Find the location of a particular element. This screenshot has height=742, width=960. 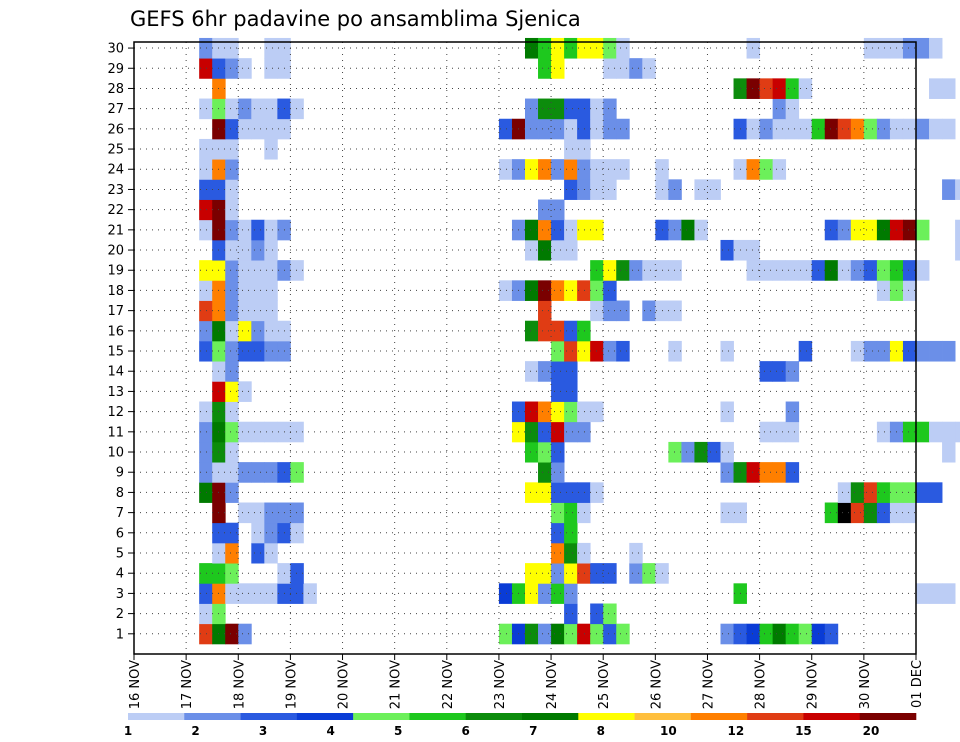

x-tick-label: 20 NOV is located at coordinates (344, 684).